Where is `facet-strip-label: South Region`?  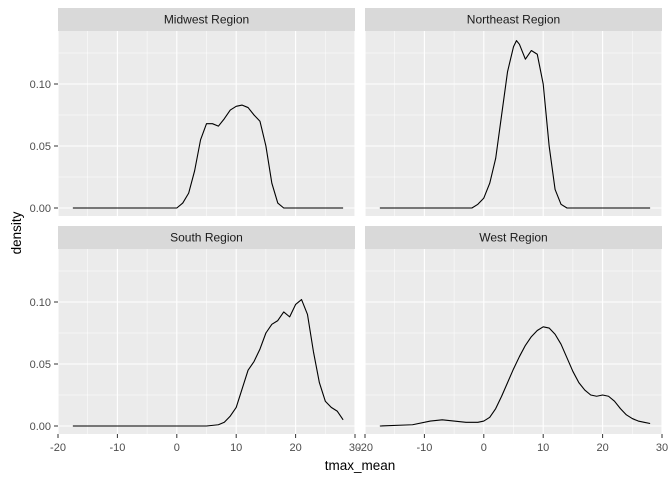
facet-strip-label: South Region is located at coordinates (206, 238).